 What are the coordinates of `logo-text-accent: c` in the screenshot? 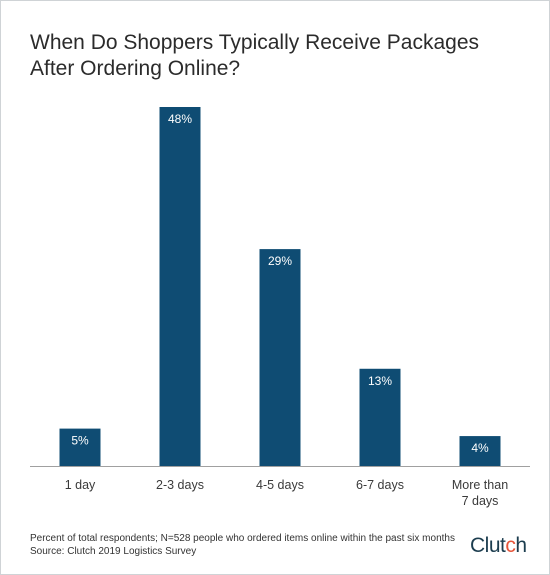 It's located at (510, 545).